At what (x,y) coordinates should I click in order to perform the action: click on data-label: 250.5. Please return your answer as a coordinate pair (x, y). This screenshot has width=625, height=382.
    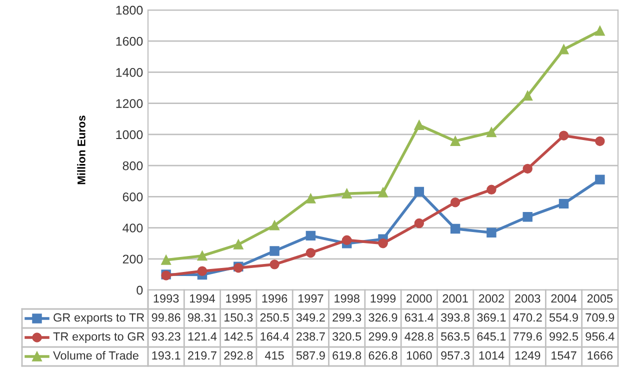
    Looking at the image, I should click on (274, 317).